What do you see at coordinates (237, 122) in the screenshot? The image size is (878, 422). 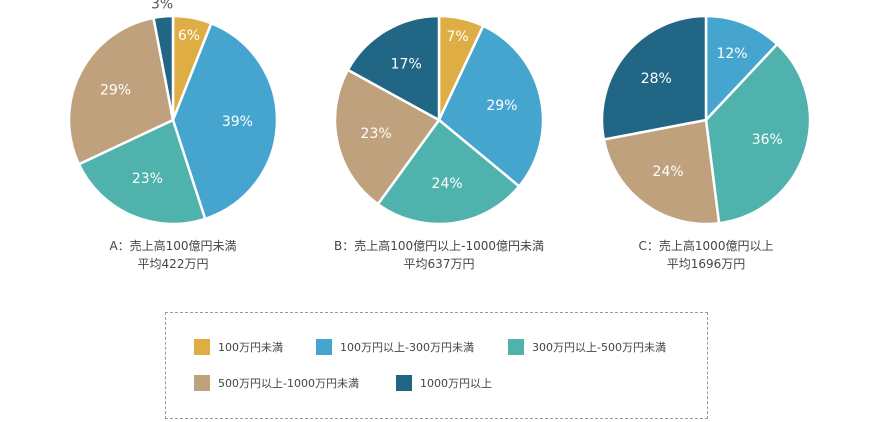 I see `pie-a-label-100-300: 39%` at bounding box center [237, 122].